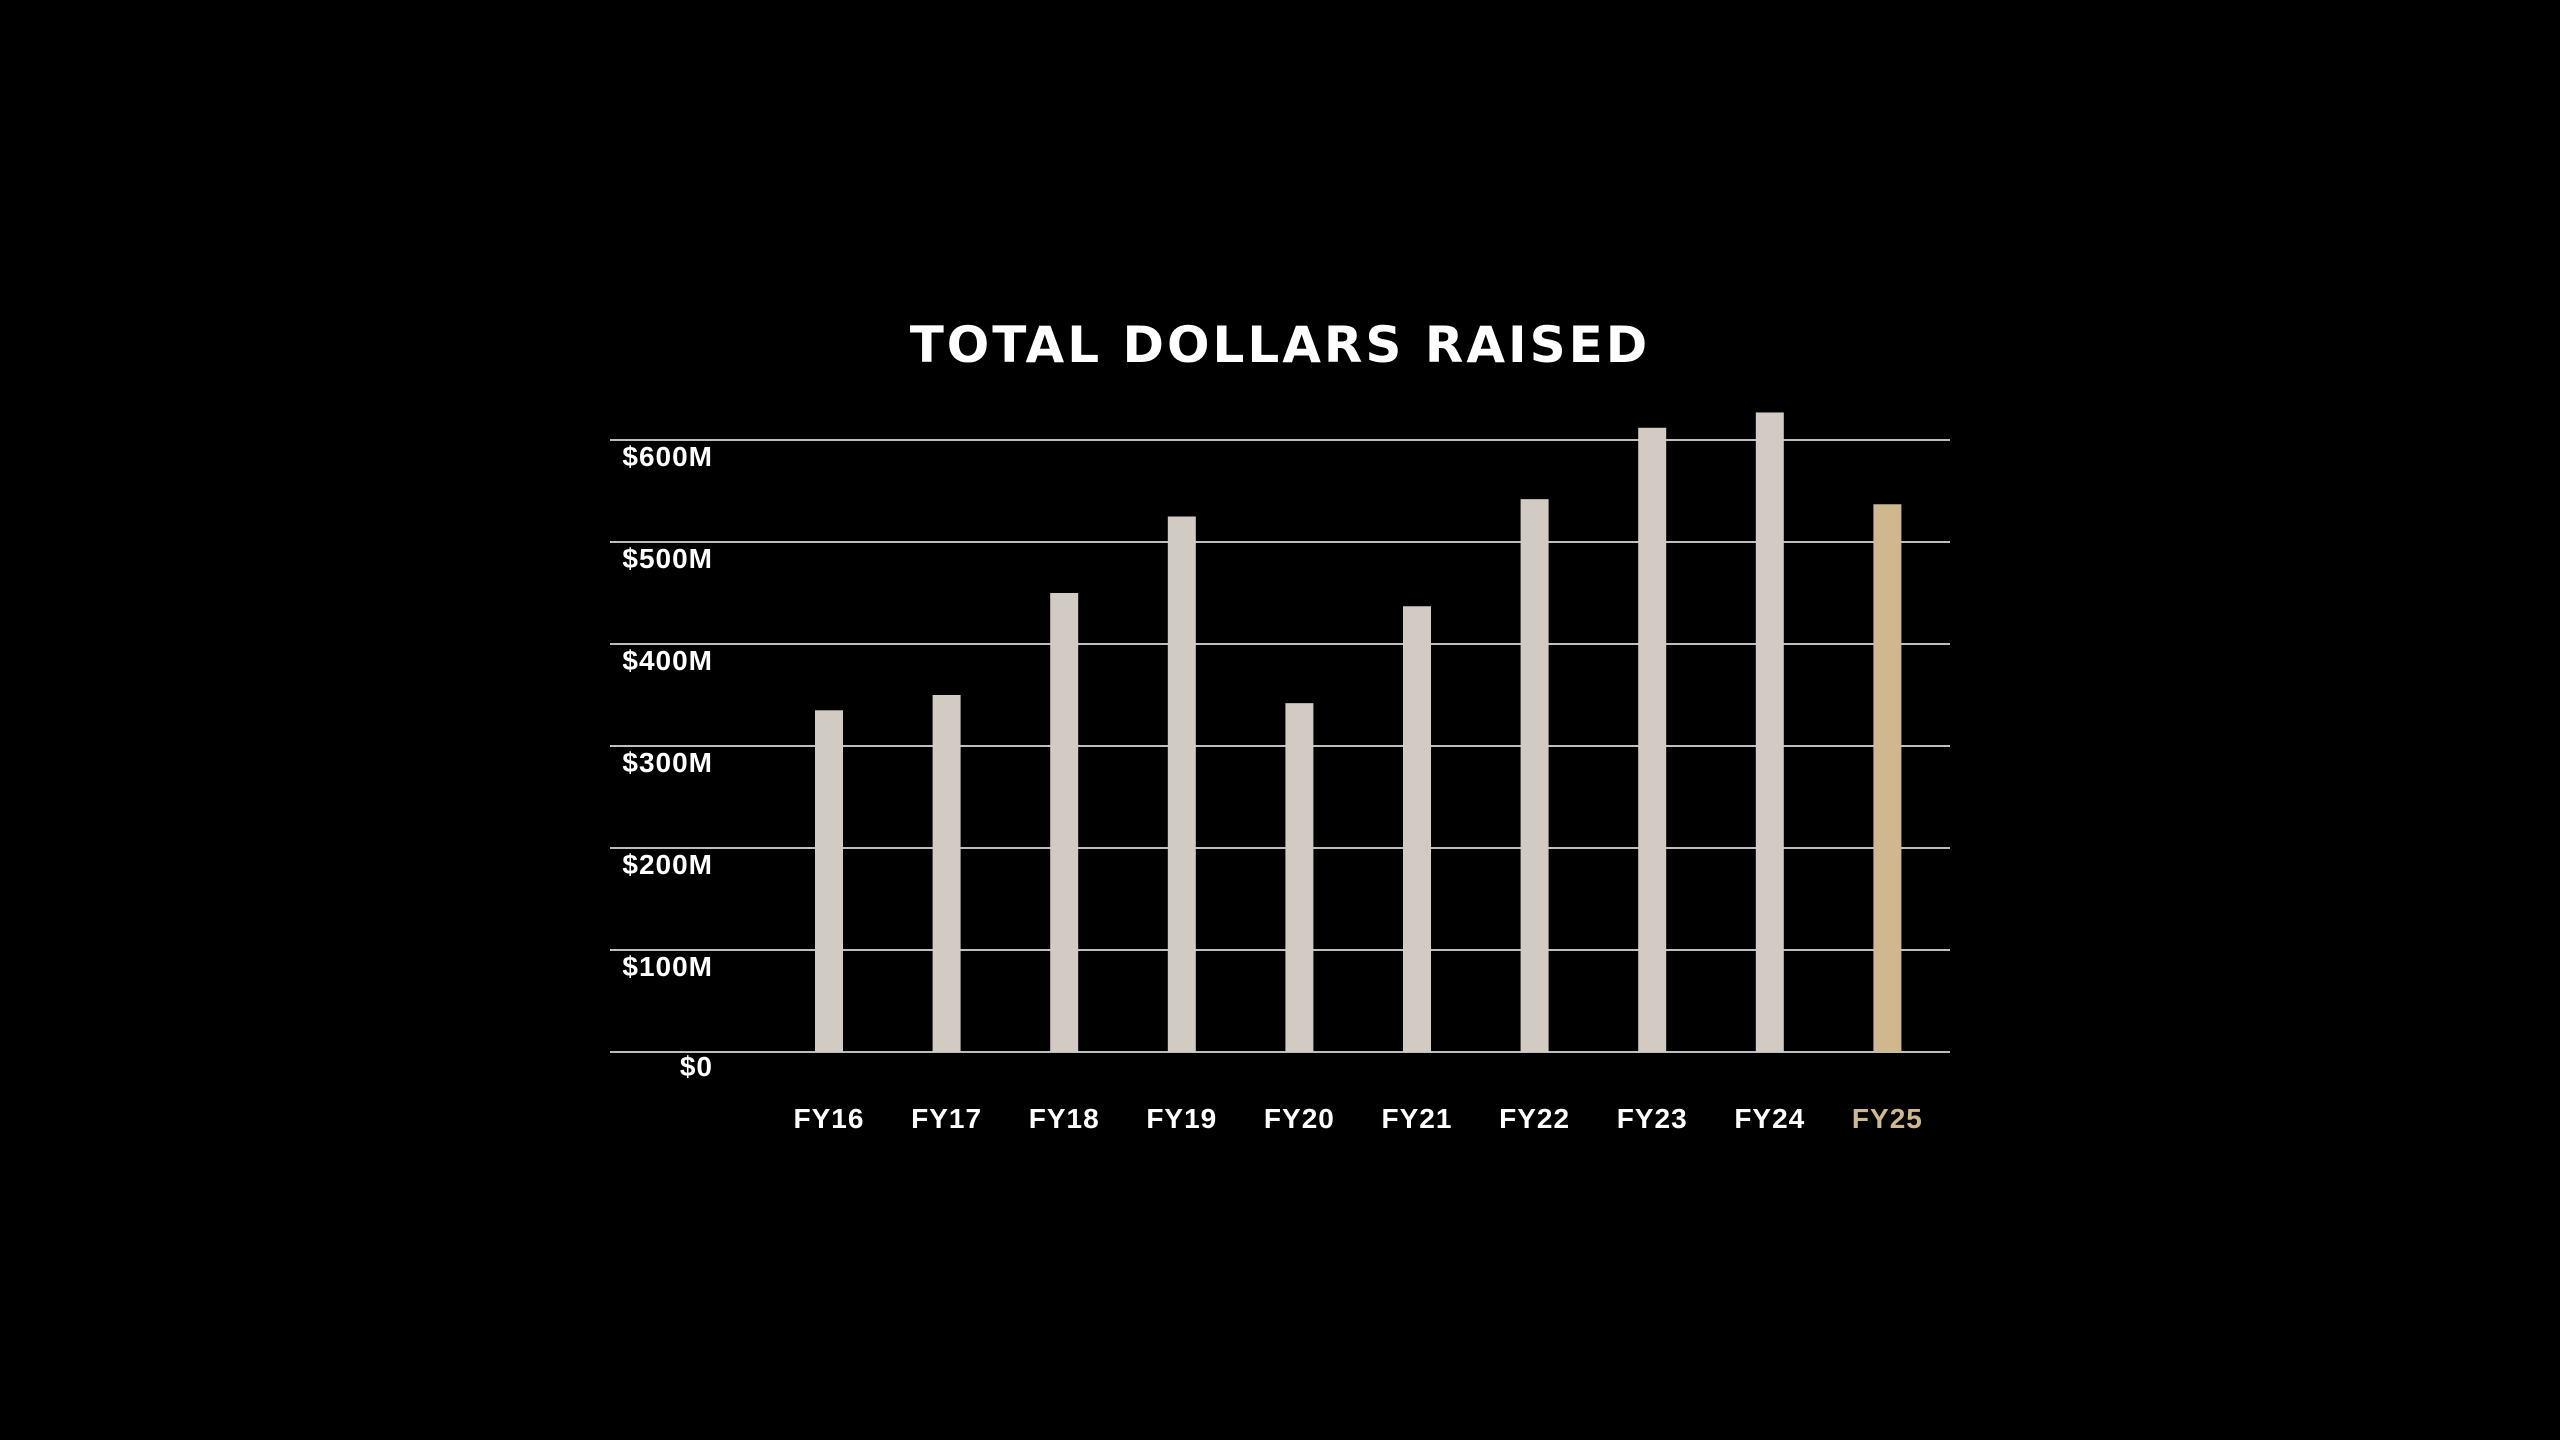 This screenshot has height=1440, width=2560. Describe the element at coordinates (1181, 1118) in the screenshot. I see `x-tick-label-fy19: FY19` at that location.